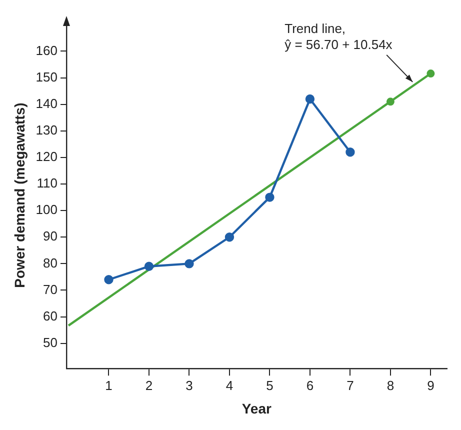  I want to click on x-axis-title: Year, so click(257, 408).